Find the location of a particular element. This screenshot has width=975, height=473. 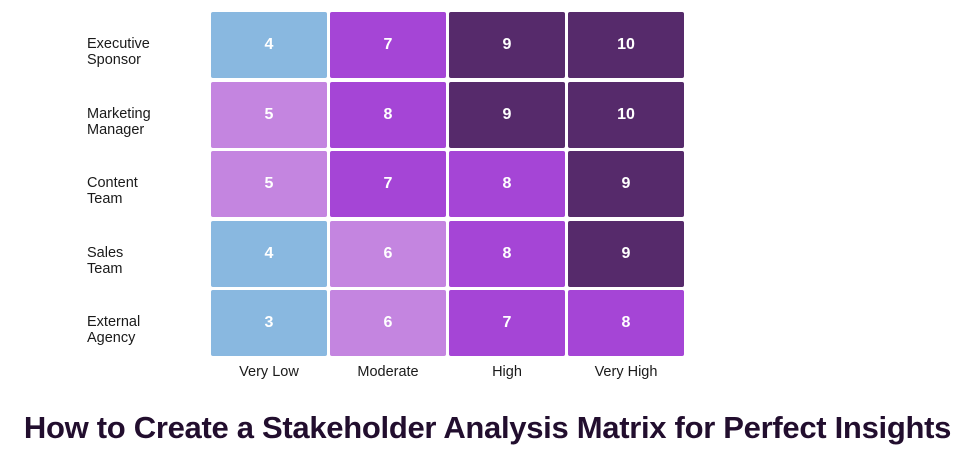

column-label: Very High is located at coordinates (626, 372).